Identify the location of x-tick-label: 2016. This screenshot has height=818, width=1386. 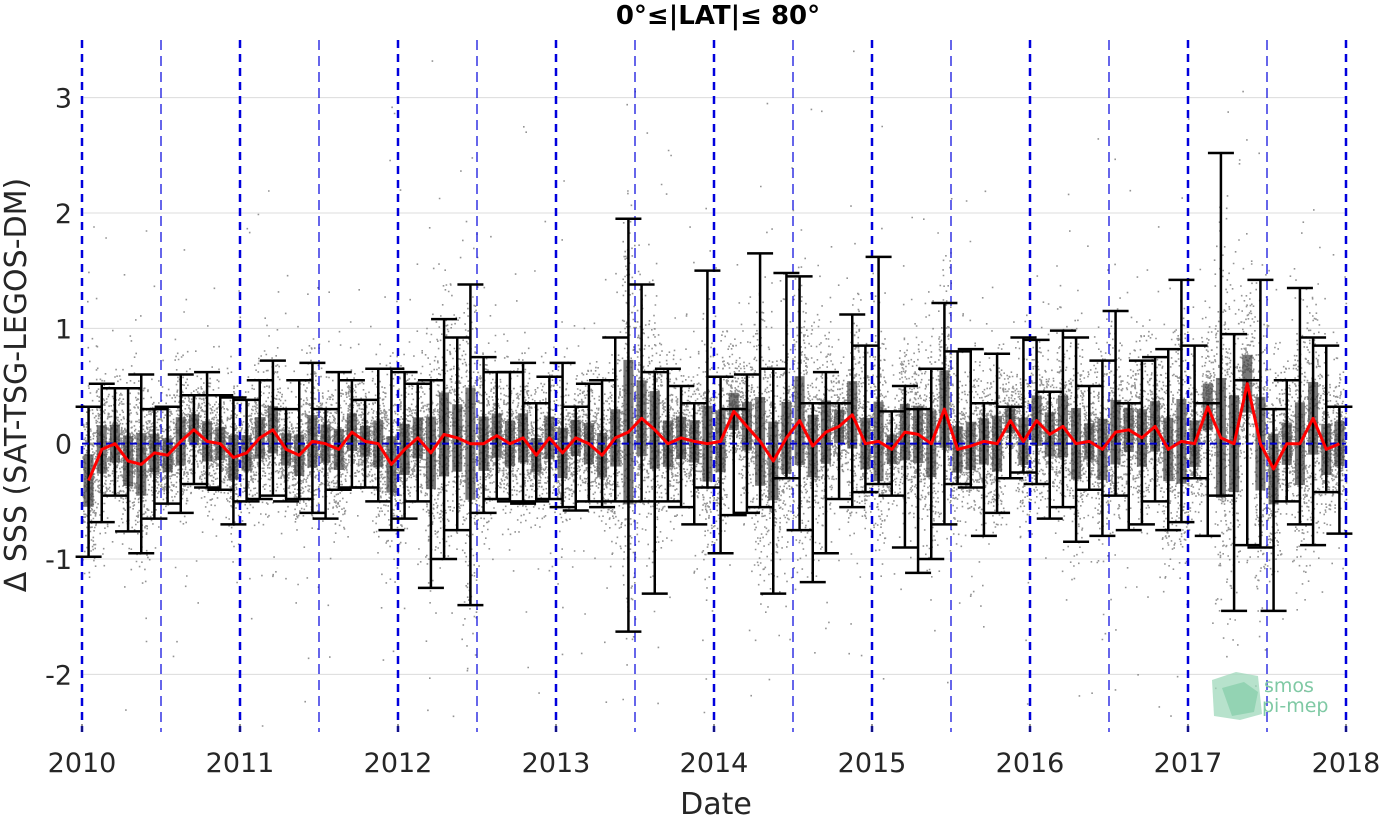
(1030, 763).